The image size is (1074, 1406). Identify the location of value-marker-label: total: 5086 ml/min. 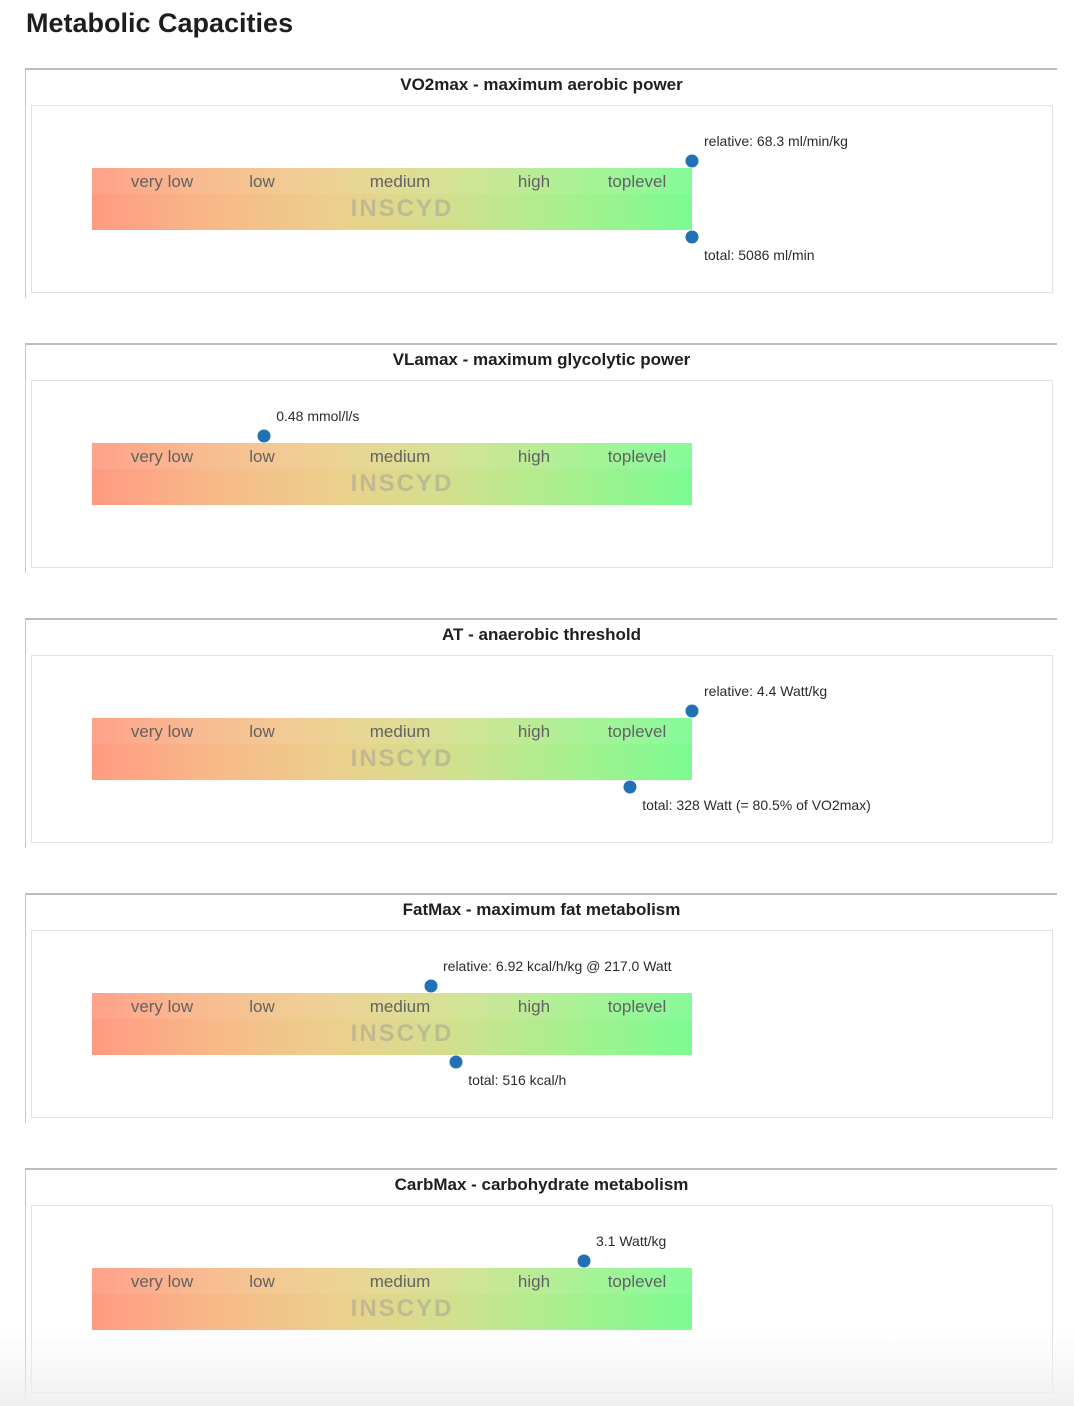
(759, 255).